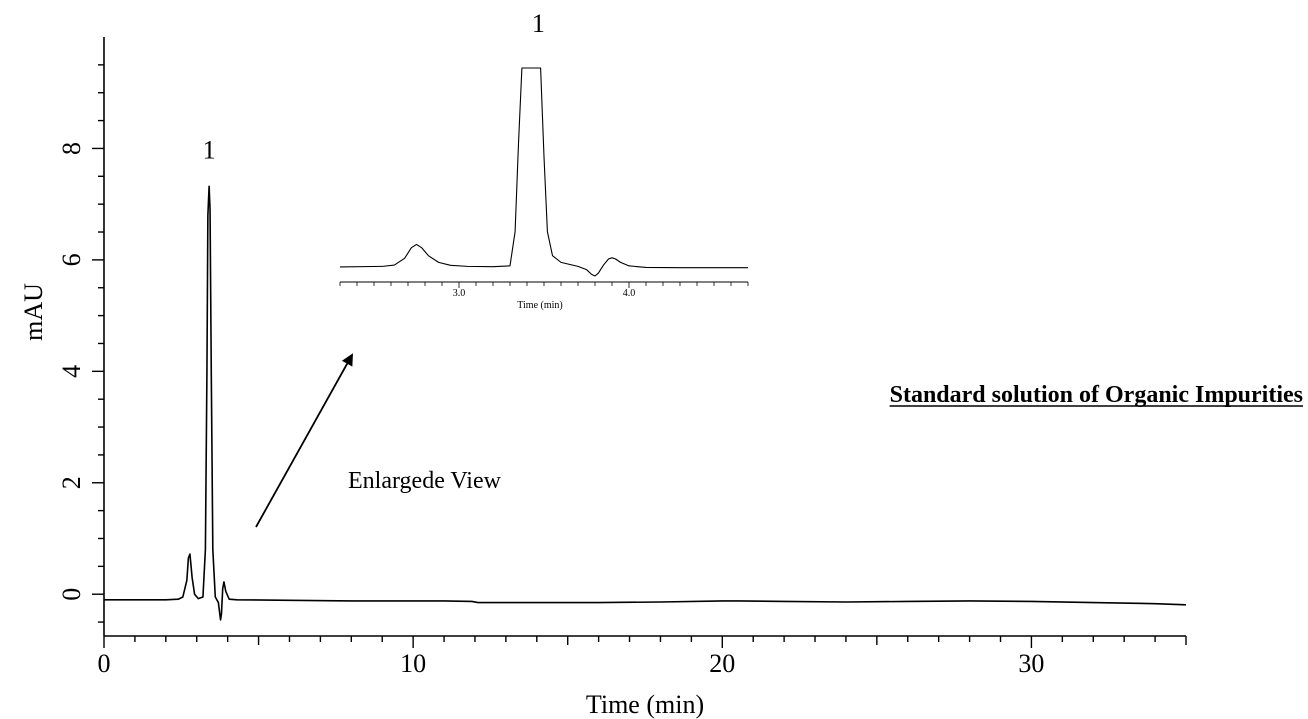 This screenshot has height=719, width=1308. Describe the element at coordinates (104, 663) in the screenshot. I see `x-tick-label: 0` at that location.